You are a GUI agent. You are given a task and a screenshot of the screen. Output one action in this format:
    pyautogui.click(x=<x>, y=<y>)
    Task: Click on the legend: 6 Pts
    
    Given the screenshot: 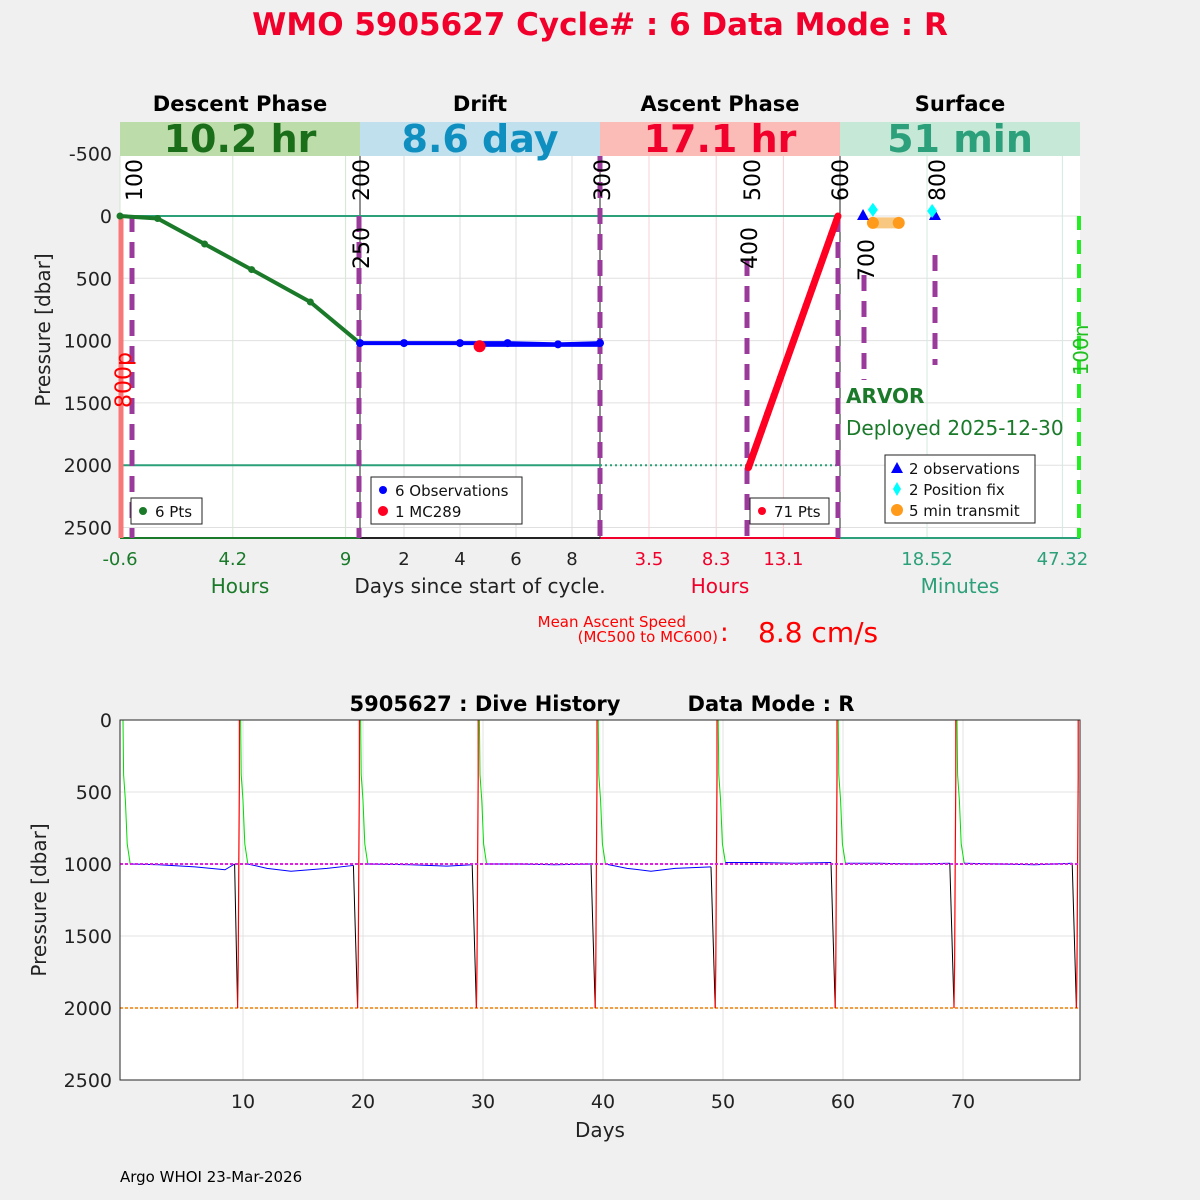 What is the action you would take?
    pyautogui.click(x=166, y=511)
    